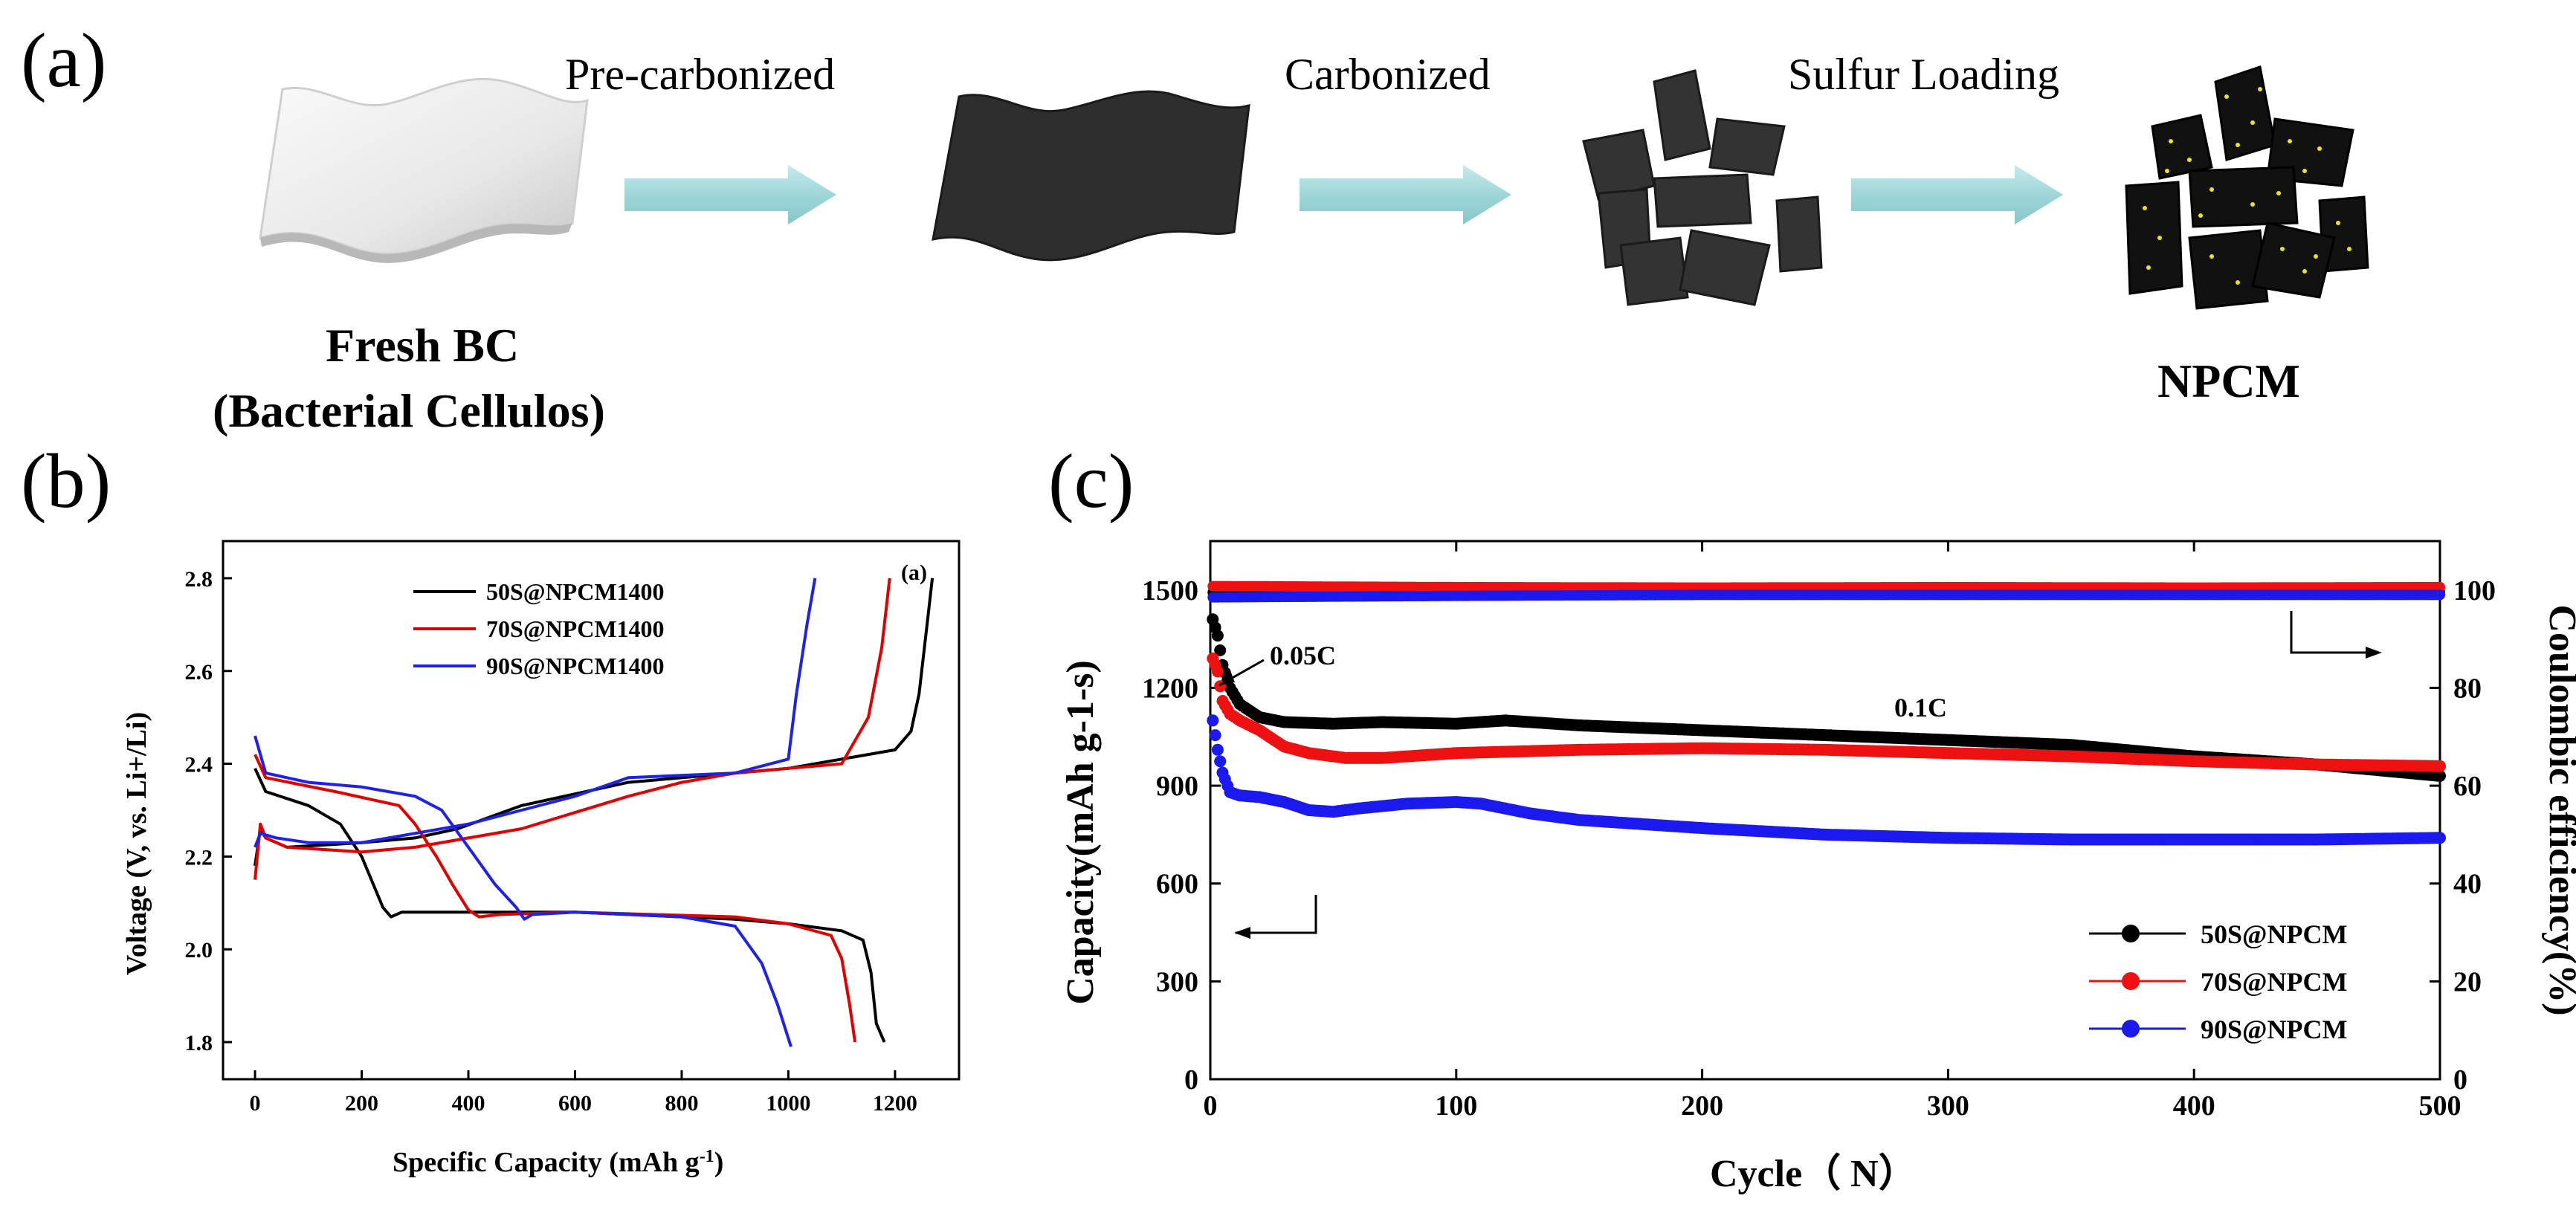 The image size is (2576, 1213). Describe the element at coordinates (2334, 632) in the screenshot. I see `right-axis-pointer-arrow` at that location.